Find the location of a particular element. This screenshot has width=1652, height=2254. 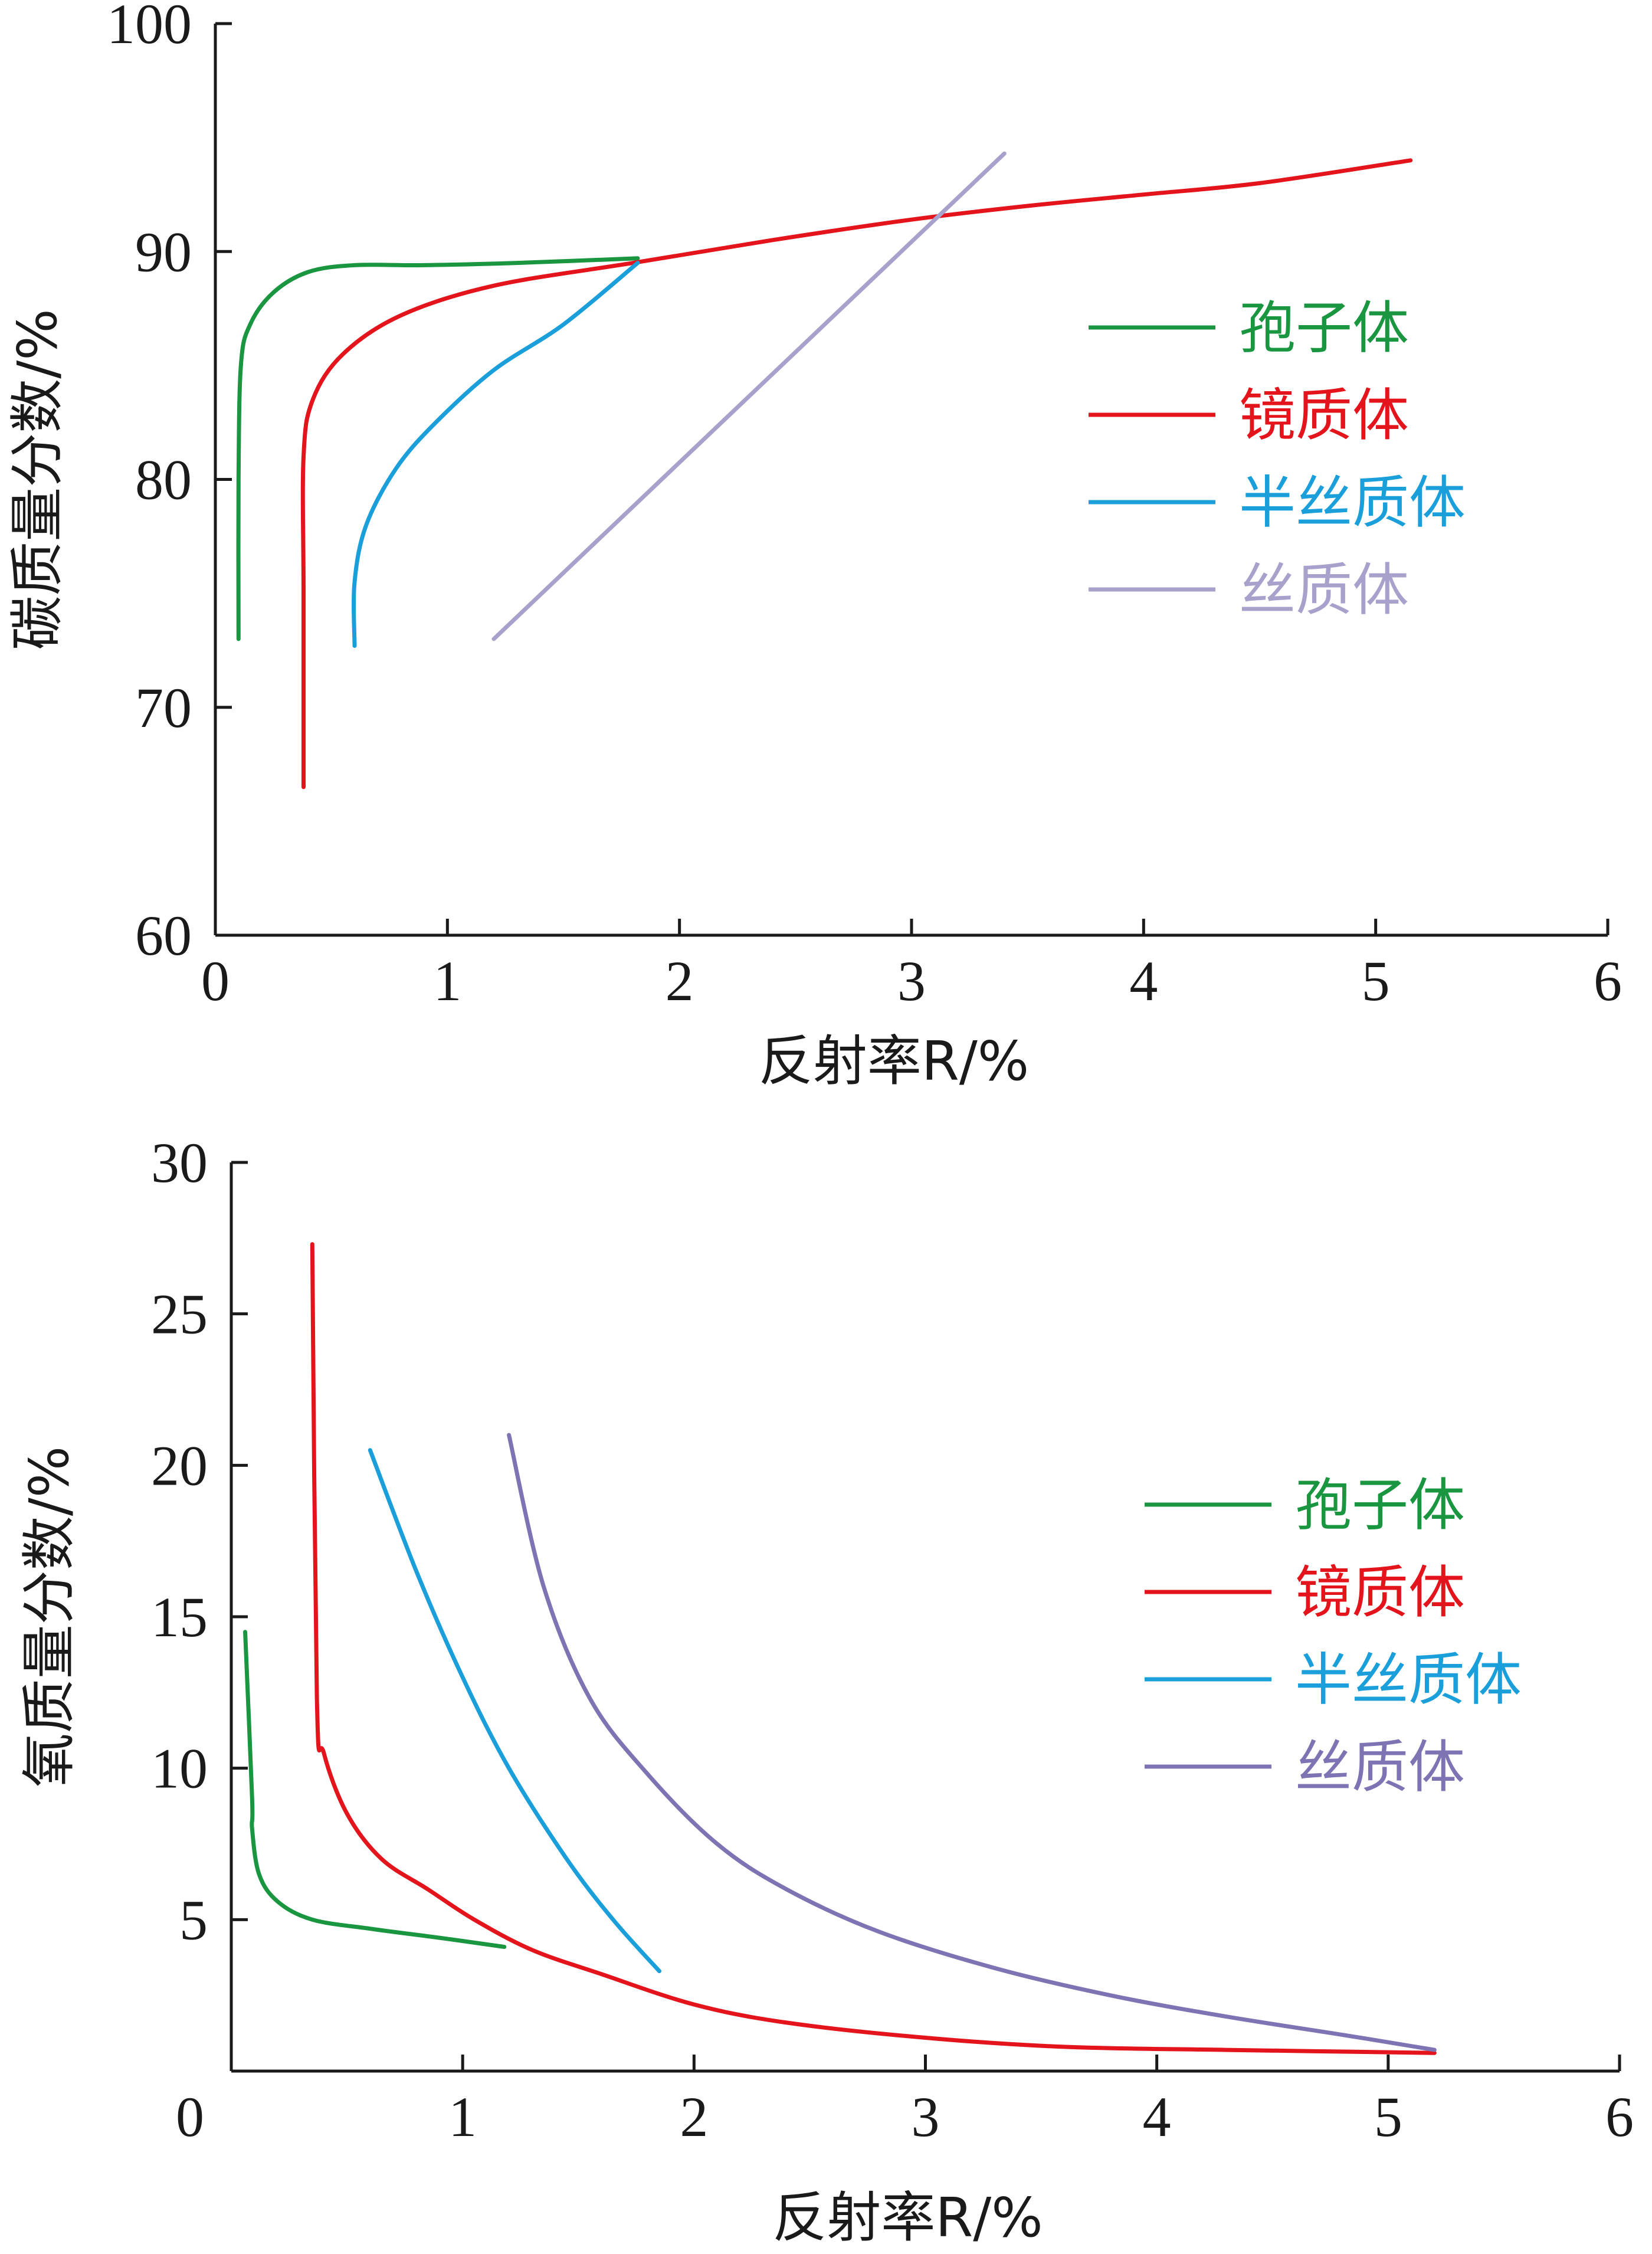

y-tick-label: 90 is located at coordinates (163, 251).